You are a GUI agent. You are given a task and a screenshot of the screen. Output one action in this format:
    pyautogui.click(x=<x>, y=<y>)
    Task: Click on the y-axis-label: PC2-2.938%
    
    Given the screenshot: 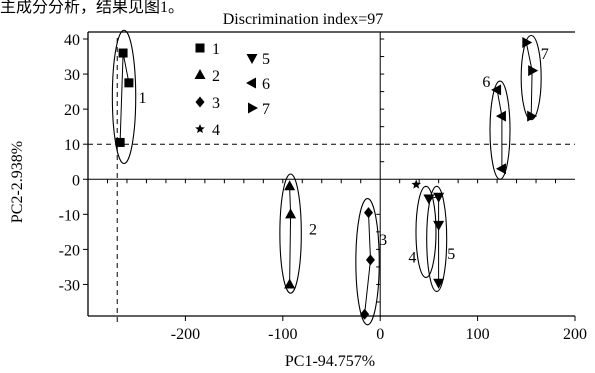 What is the action you would take?
    pyautogui.click(x=17, y=182)
    